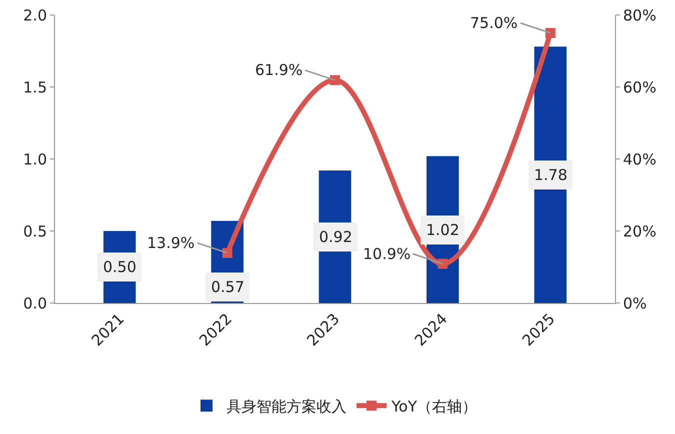  Describe the element at coordinates (443, 230) in the screenshot. I see `data-label: 1.02` at that location.